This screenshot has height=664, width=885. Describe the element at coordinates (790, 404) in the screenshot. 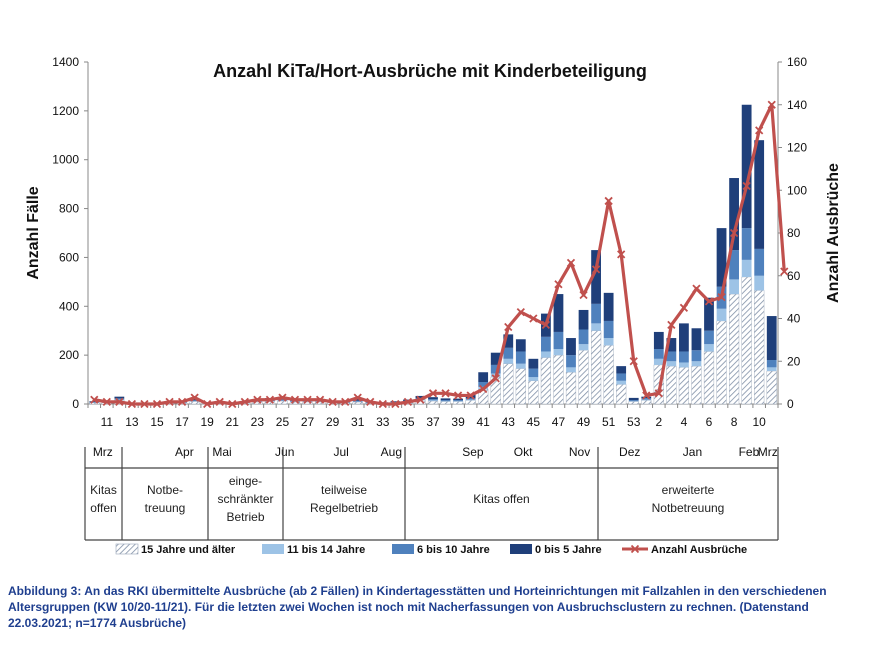

I see `y-right-tick-label: 0` at that location.